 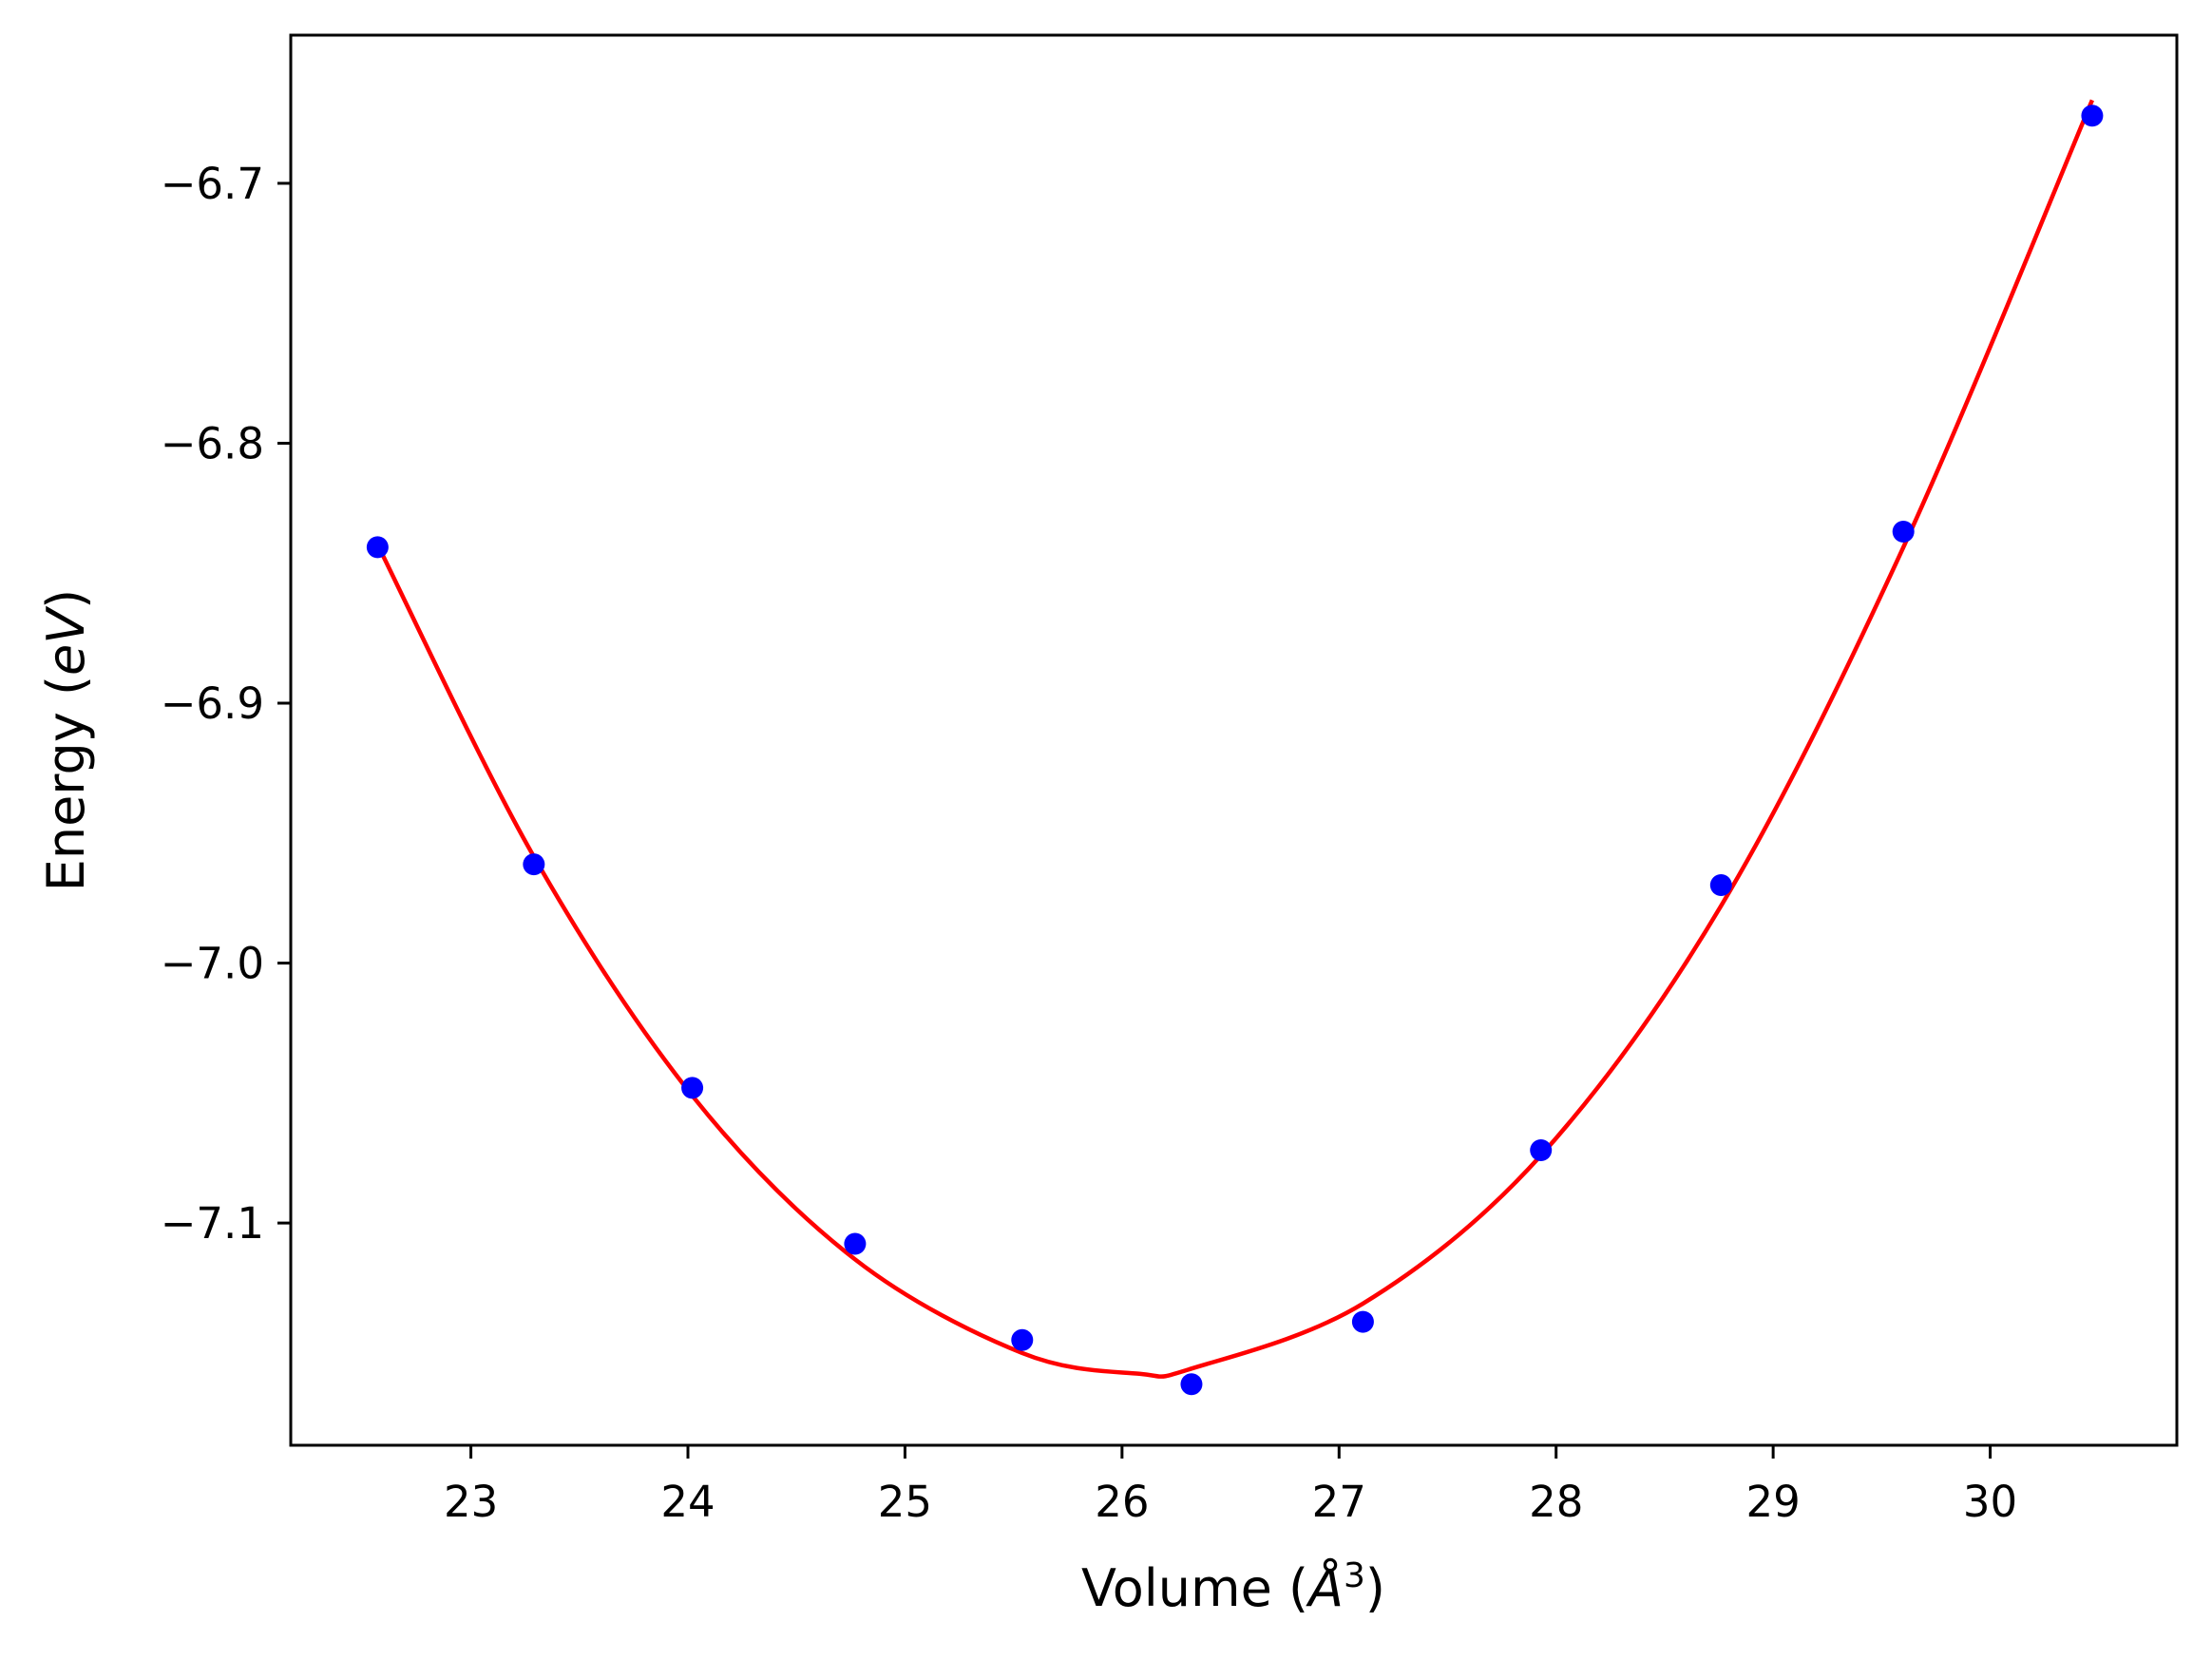 I want to click on y-axis: −6.7 −6.8 −6.9 −7.0 −7.1, so click(x=226, y=704).